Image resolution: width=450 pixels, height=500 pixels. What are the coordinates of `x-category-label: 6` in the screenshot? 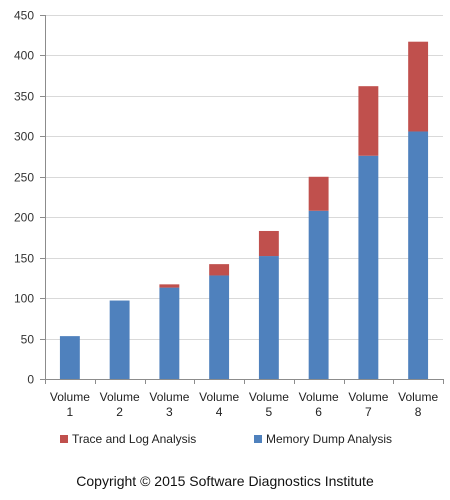 It's located at (318, 412).